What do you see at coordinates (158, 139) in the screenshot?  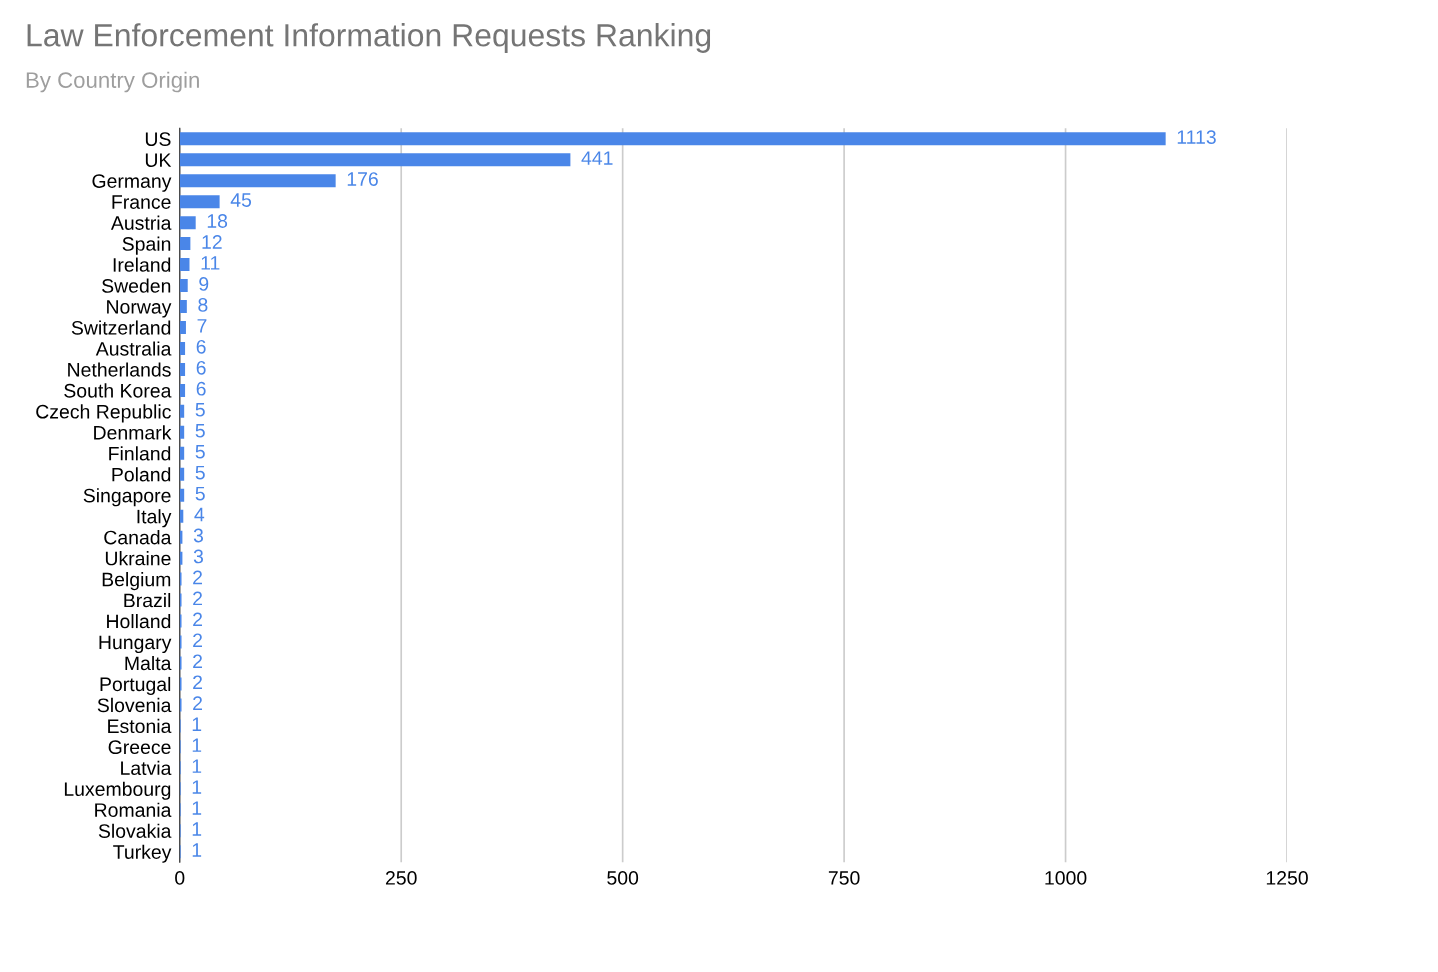 I see `y-tick-label: US` at bounding box center [158, 139].